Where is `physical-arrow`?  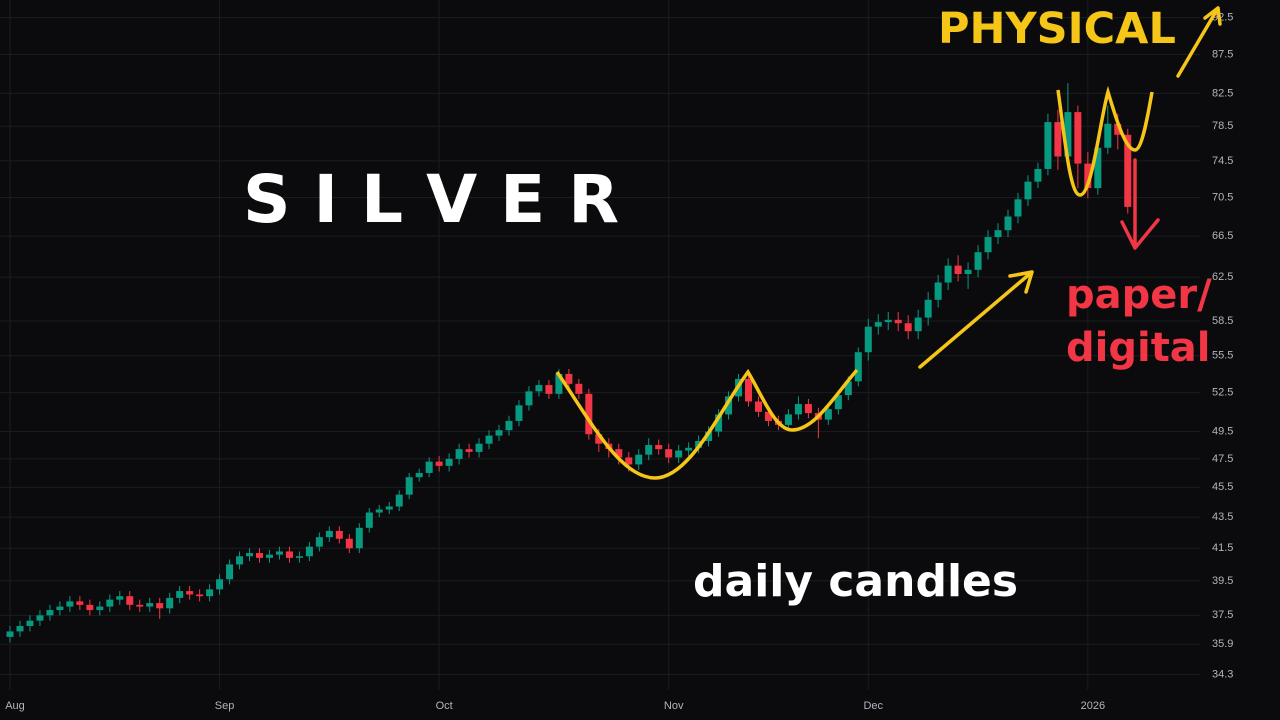 physical-arrow is located at coordinates (1199, 42).